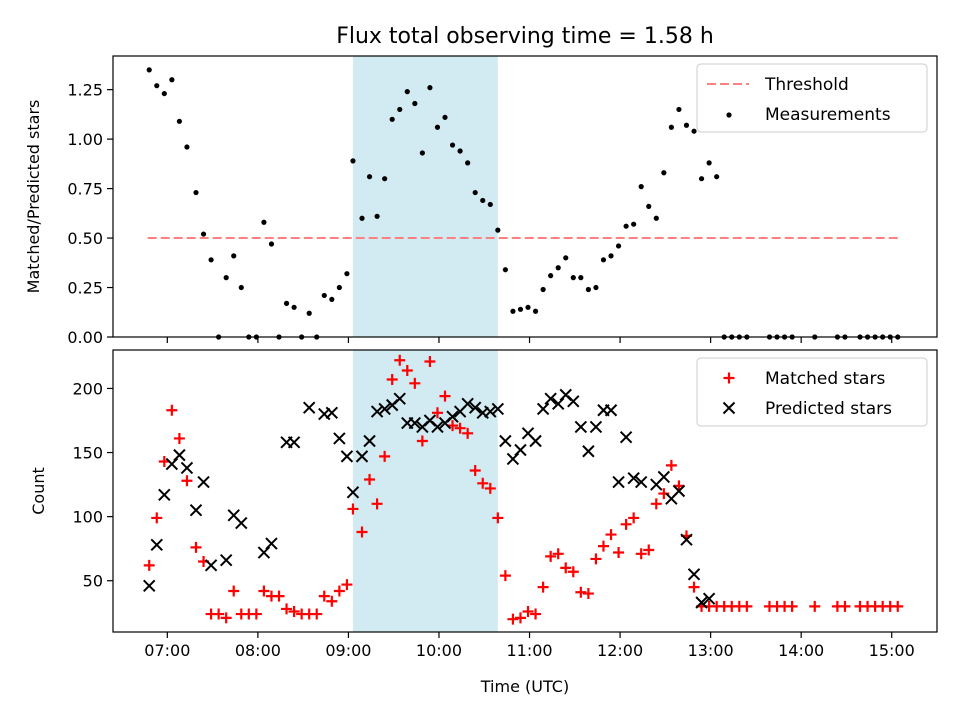  Describe the element at coordinates (258, 650) in the screenshot. I see `x-tick-label: 08:00` at that location.